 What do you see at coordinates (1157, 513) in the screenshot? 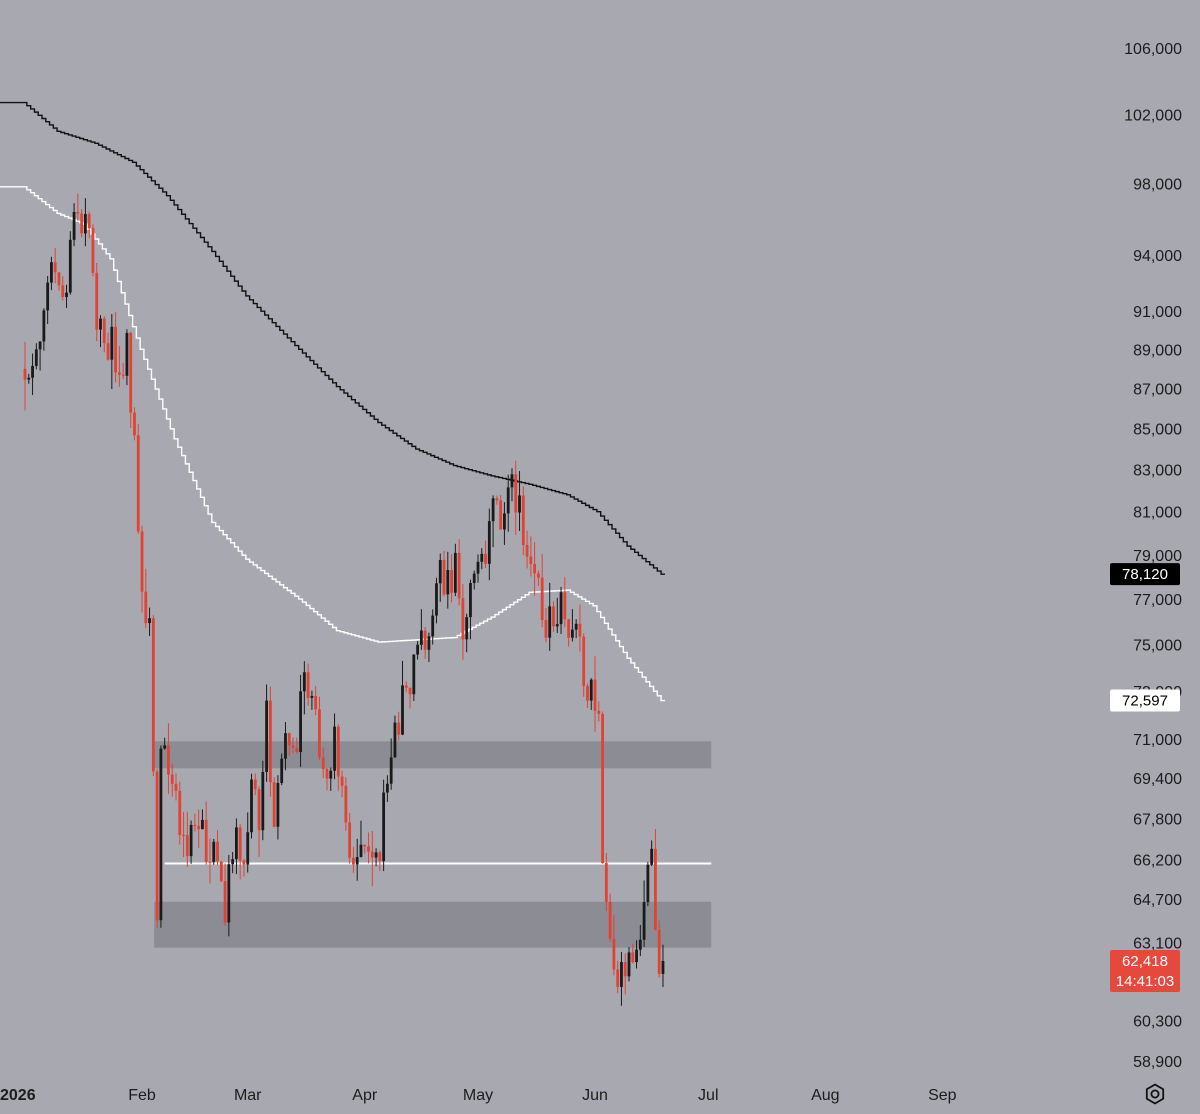
I see `price-tick-label: 81,000` at bounding box center [1157, 513].